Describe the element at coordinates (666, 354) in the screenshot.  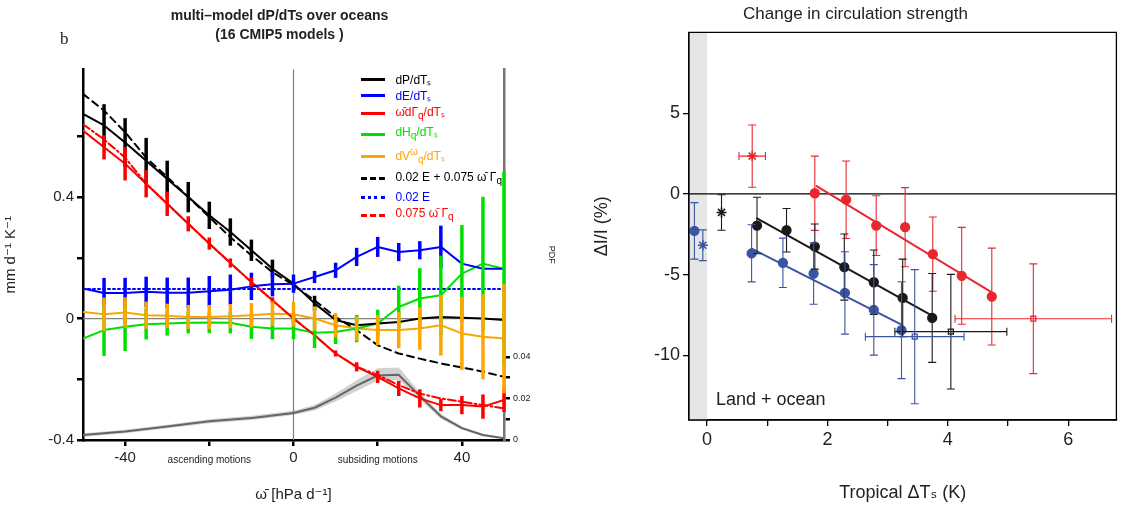
I see `y-tick-label: -10` at that location.